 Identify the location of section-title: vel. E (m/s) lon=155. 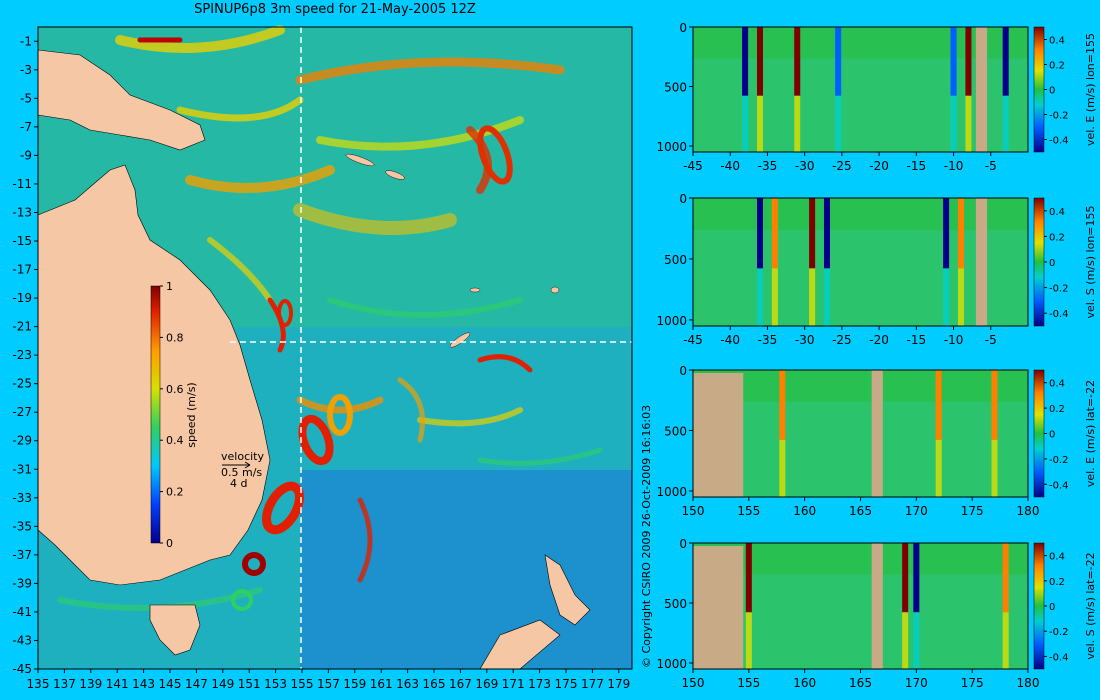
(1090, 89).